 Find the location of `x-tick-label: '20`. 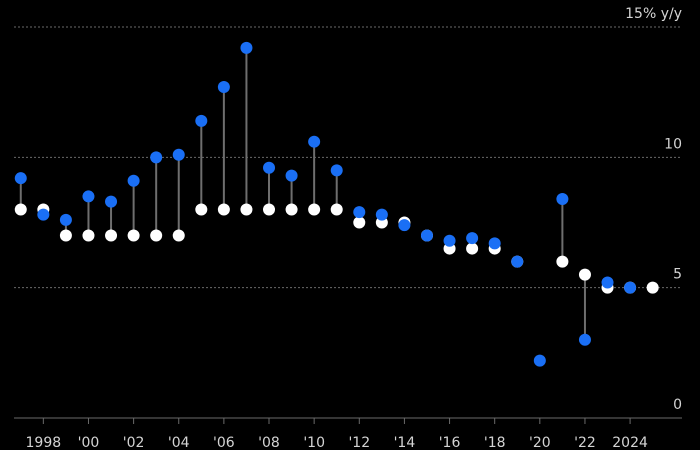

x-tick-label: '20 is located at coordinates (540, 442).